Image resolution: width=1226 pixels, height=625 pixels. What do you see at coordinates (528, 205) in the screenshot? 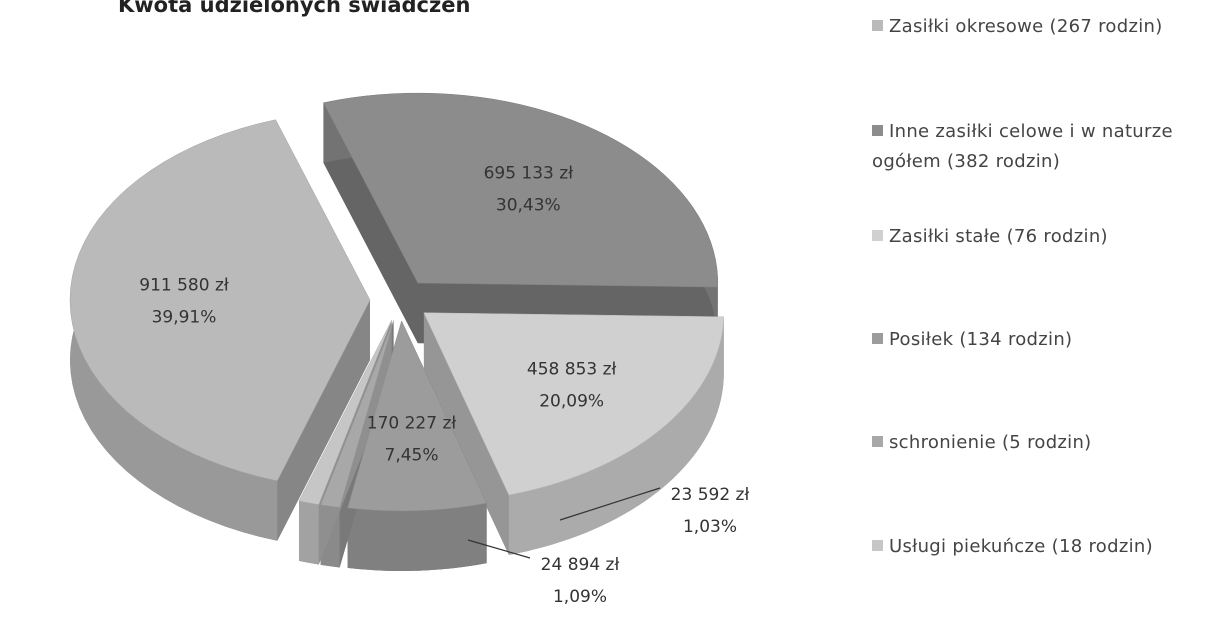
I see `data-label-percent: 30,43%` at bounding box center [528, 205].